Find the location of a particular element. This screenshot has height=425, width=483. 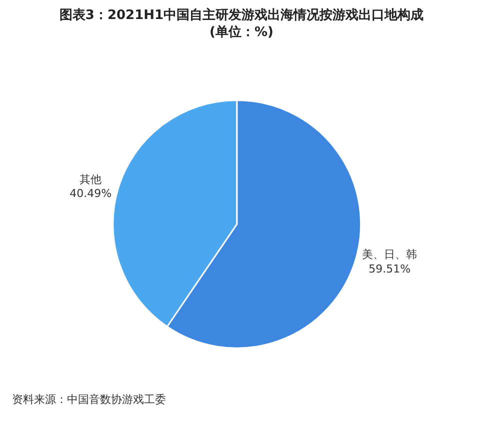

slice-label: 美、日、韩 is located at coordinates (390, 255).